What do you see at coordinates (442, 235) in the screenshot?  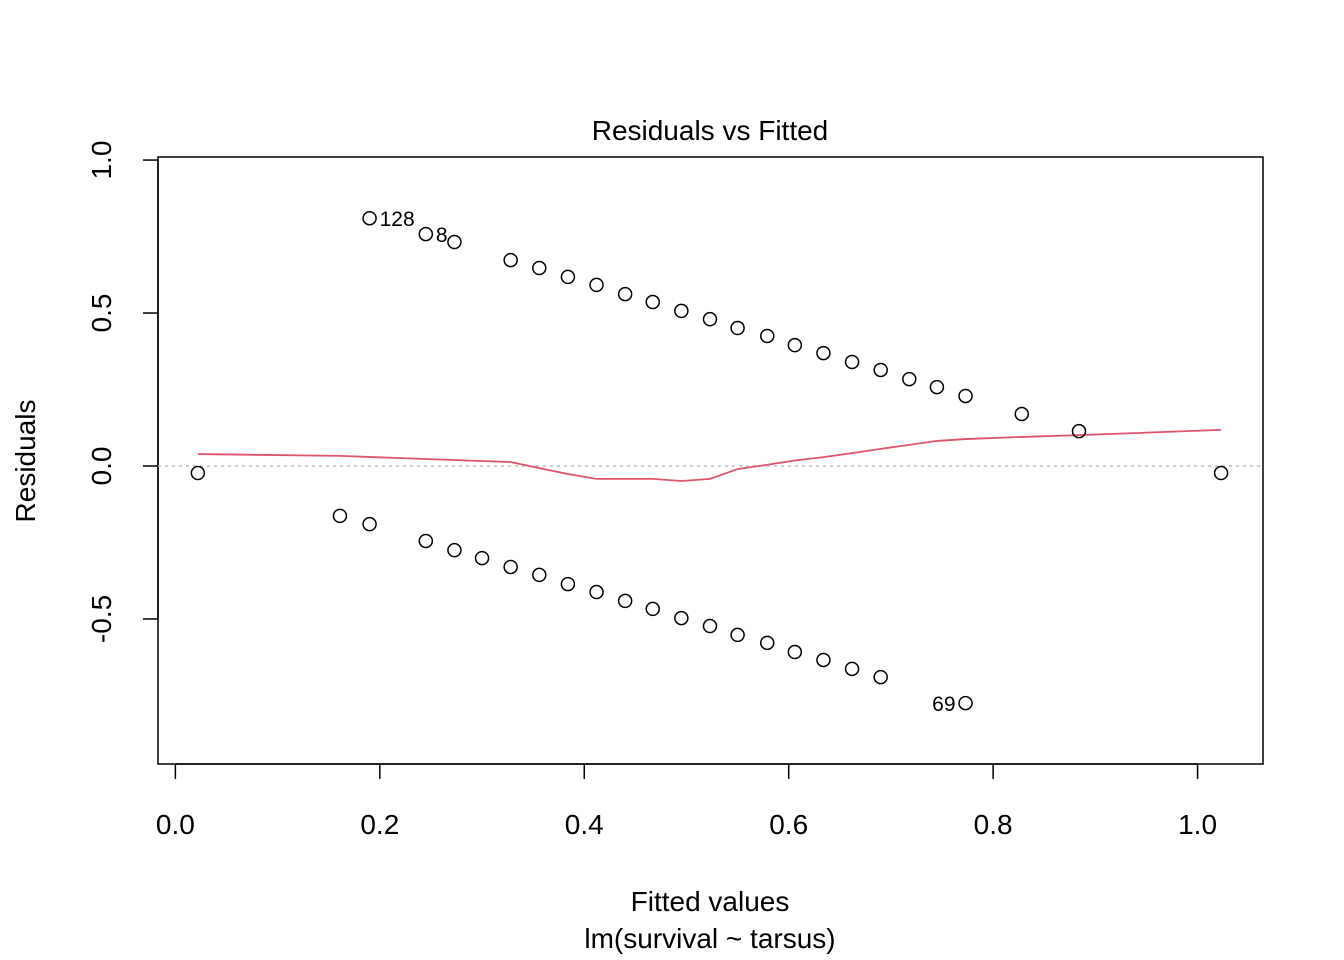 I see `outlier-label: 8` at bounding box center [442, 235].